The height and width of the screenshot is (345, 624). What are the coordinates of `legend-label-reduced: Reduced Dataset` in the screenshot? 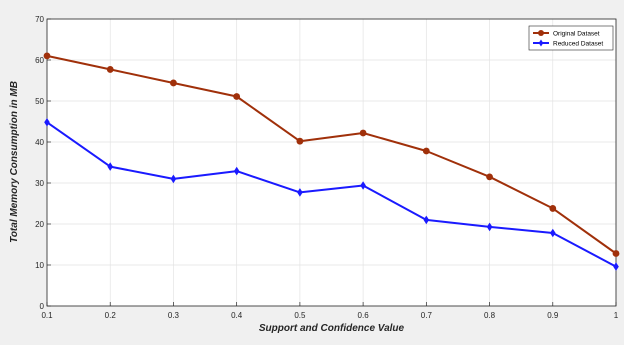 It's located at (578, 43).